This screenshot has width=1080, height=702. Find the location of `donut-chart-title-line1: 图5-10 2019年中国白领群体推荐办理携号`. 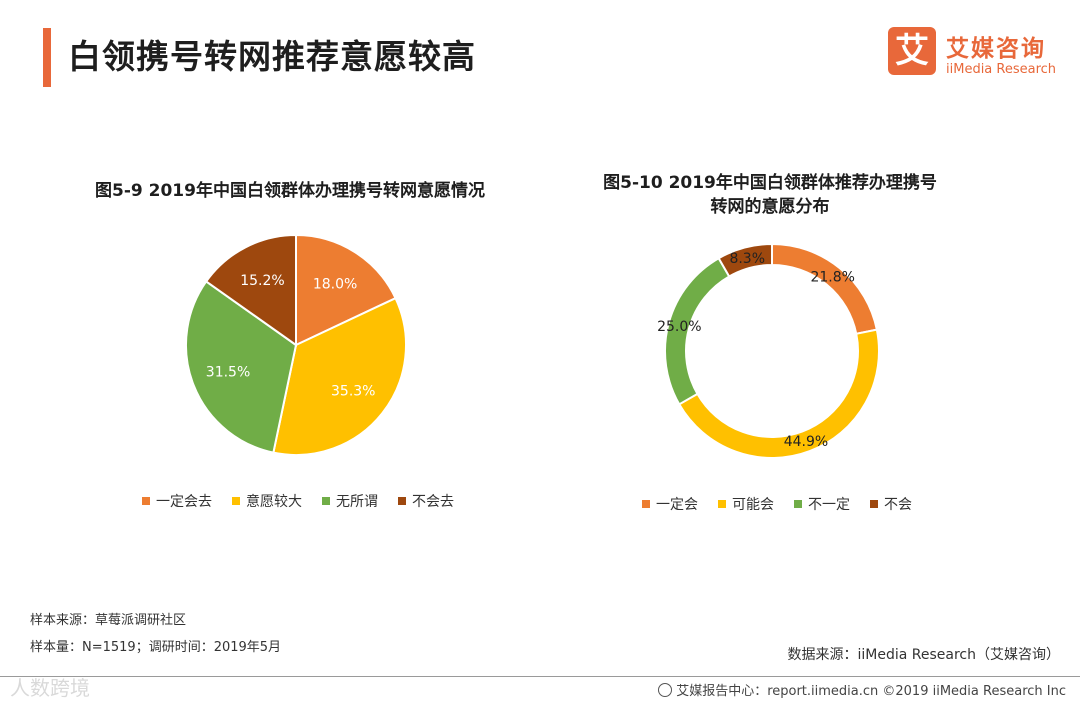

donut-chart-title-line1: 图5-10 2019年中国白领群体推荐办理携号 is located at coordinates (770, 183).